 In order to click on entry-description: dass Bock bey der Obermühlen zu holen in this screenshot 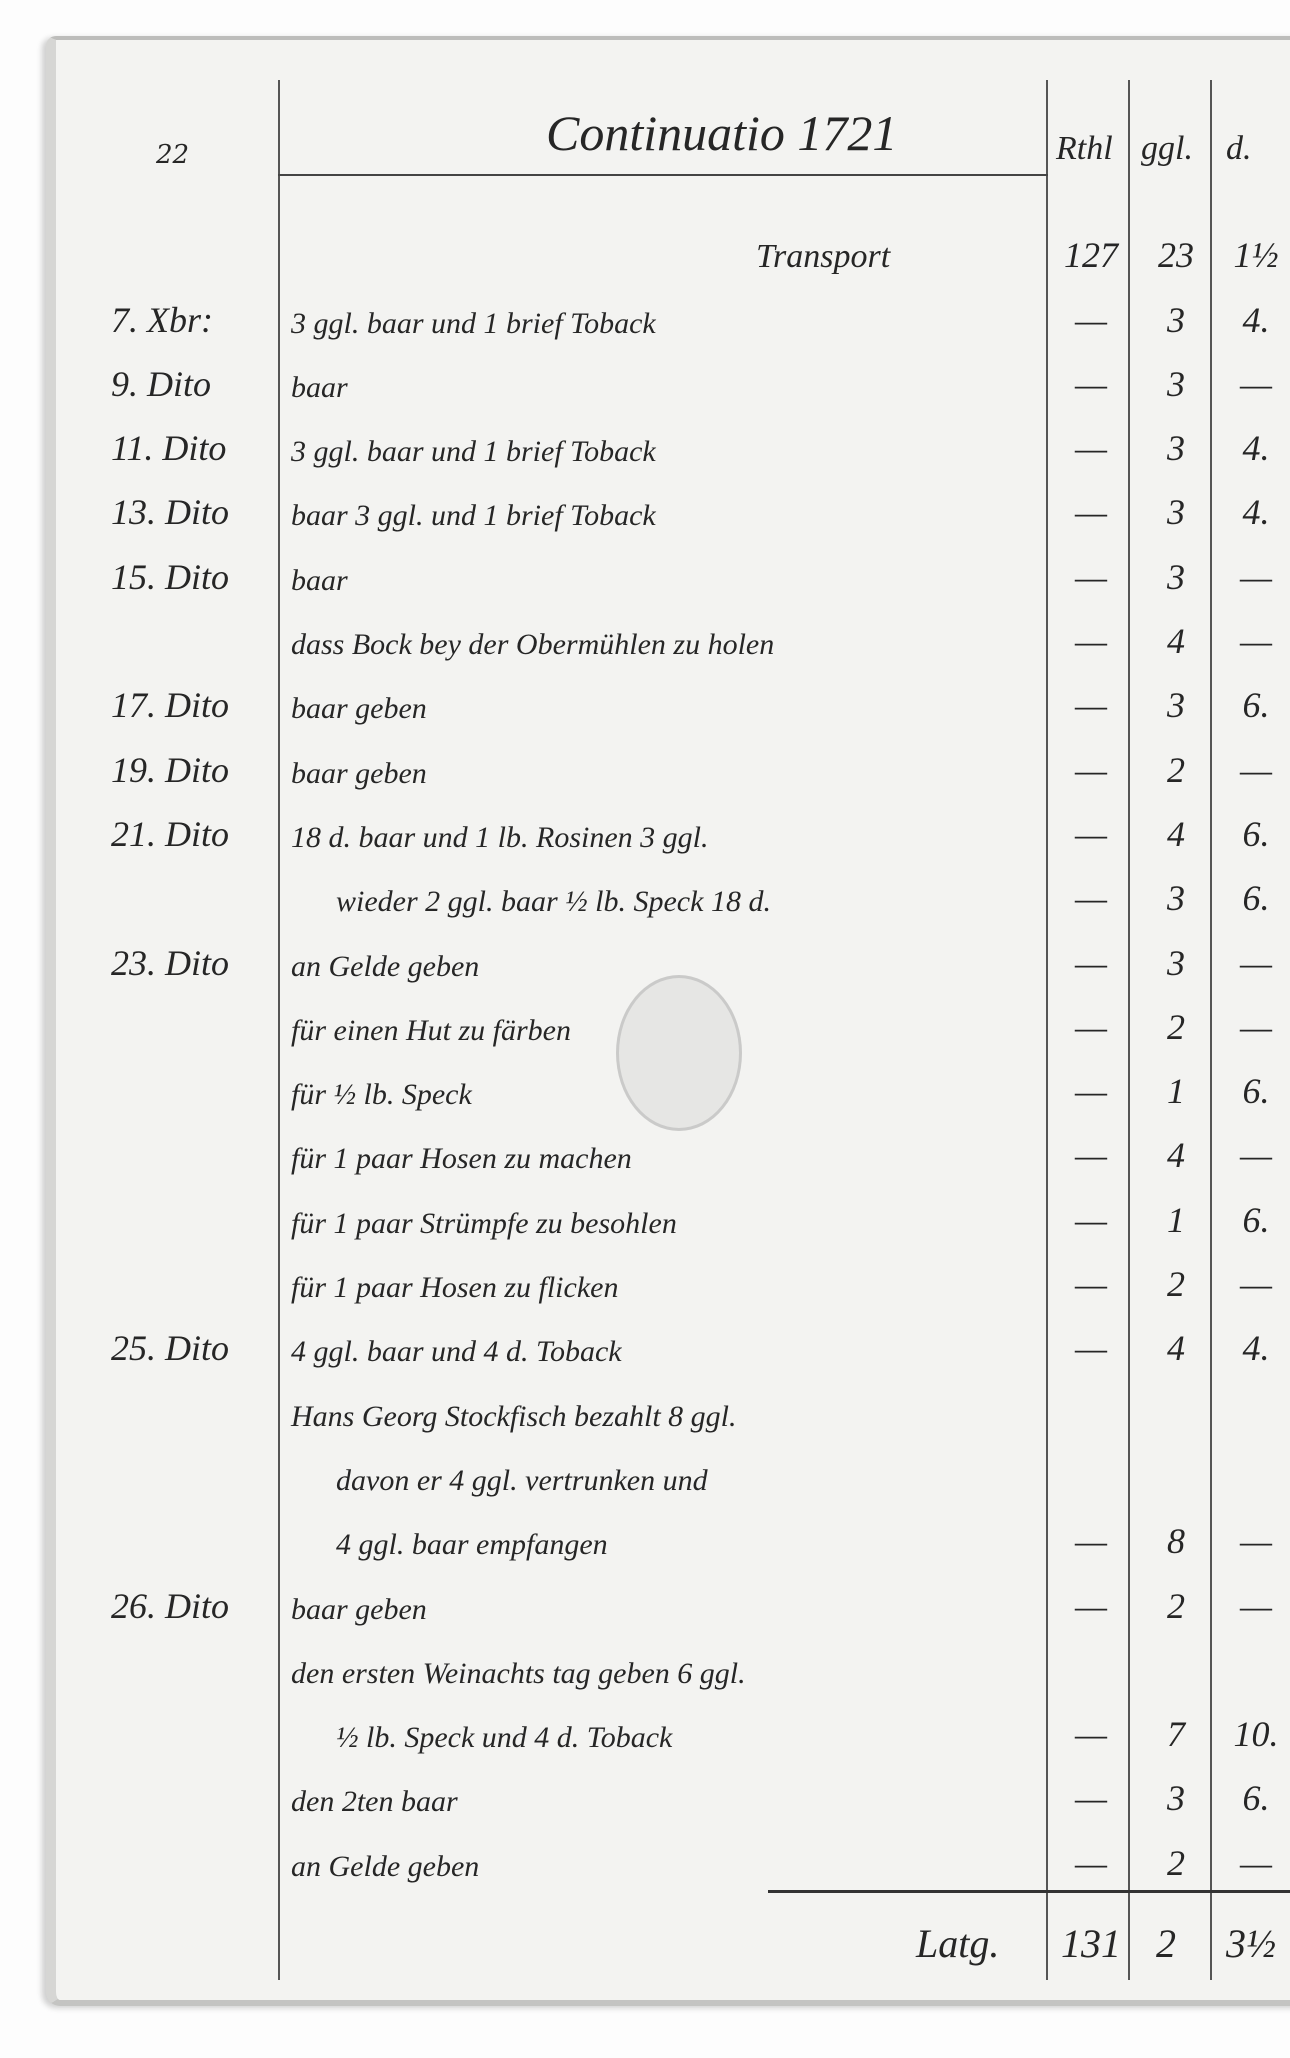, I will do `click(533, 645)`.